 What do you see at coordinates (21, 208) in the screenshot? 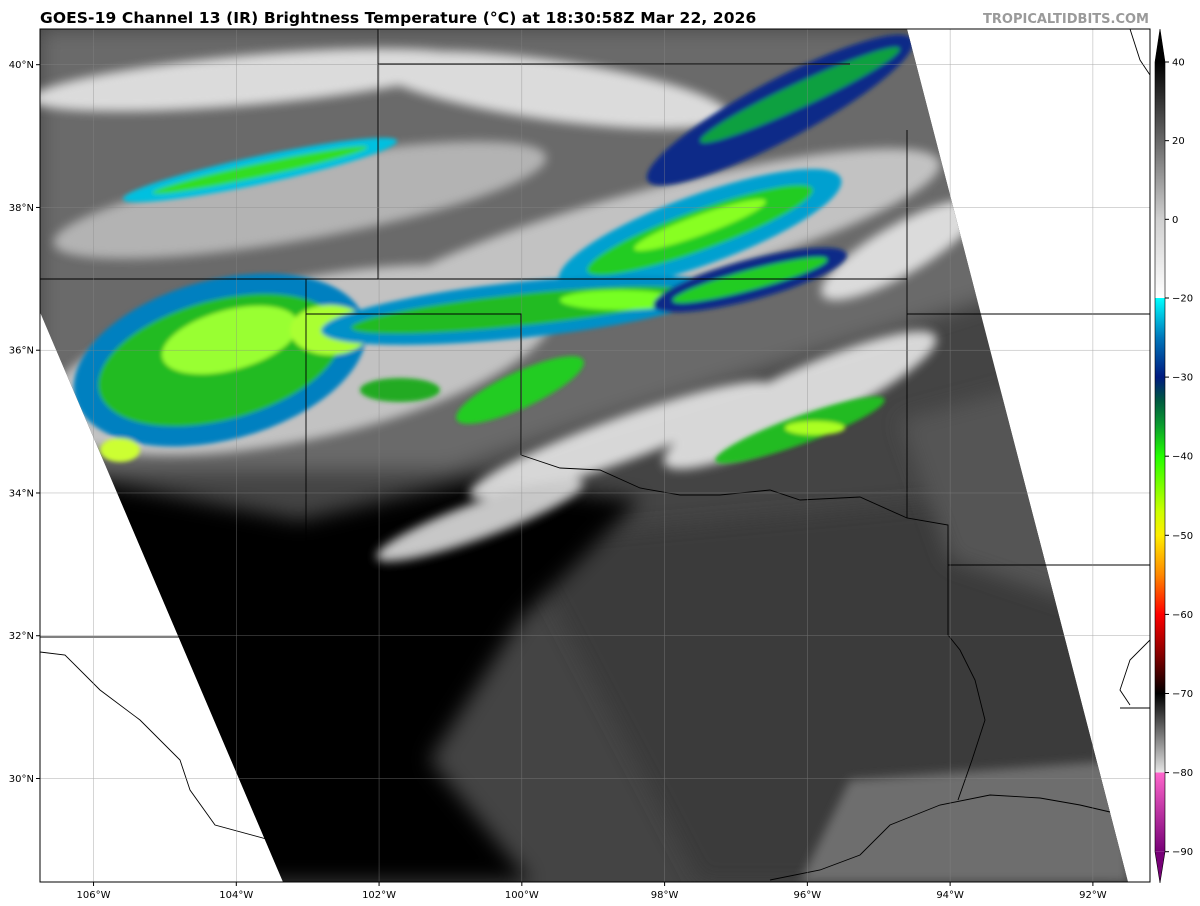
I see `lat-tick-label: 38°N` at bounding box center [21, 208].